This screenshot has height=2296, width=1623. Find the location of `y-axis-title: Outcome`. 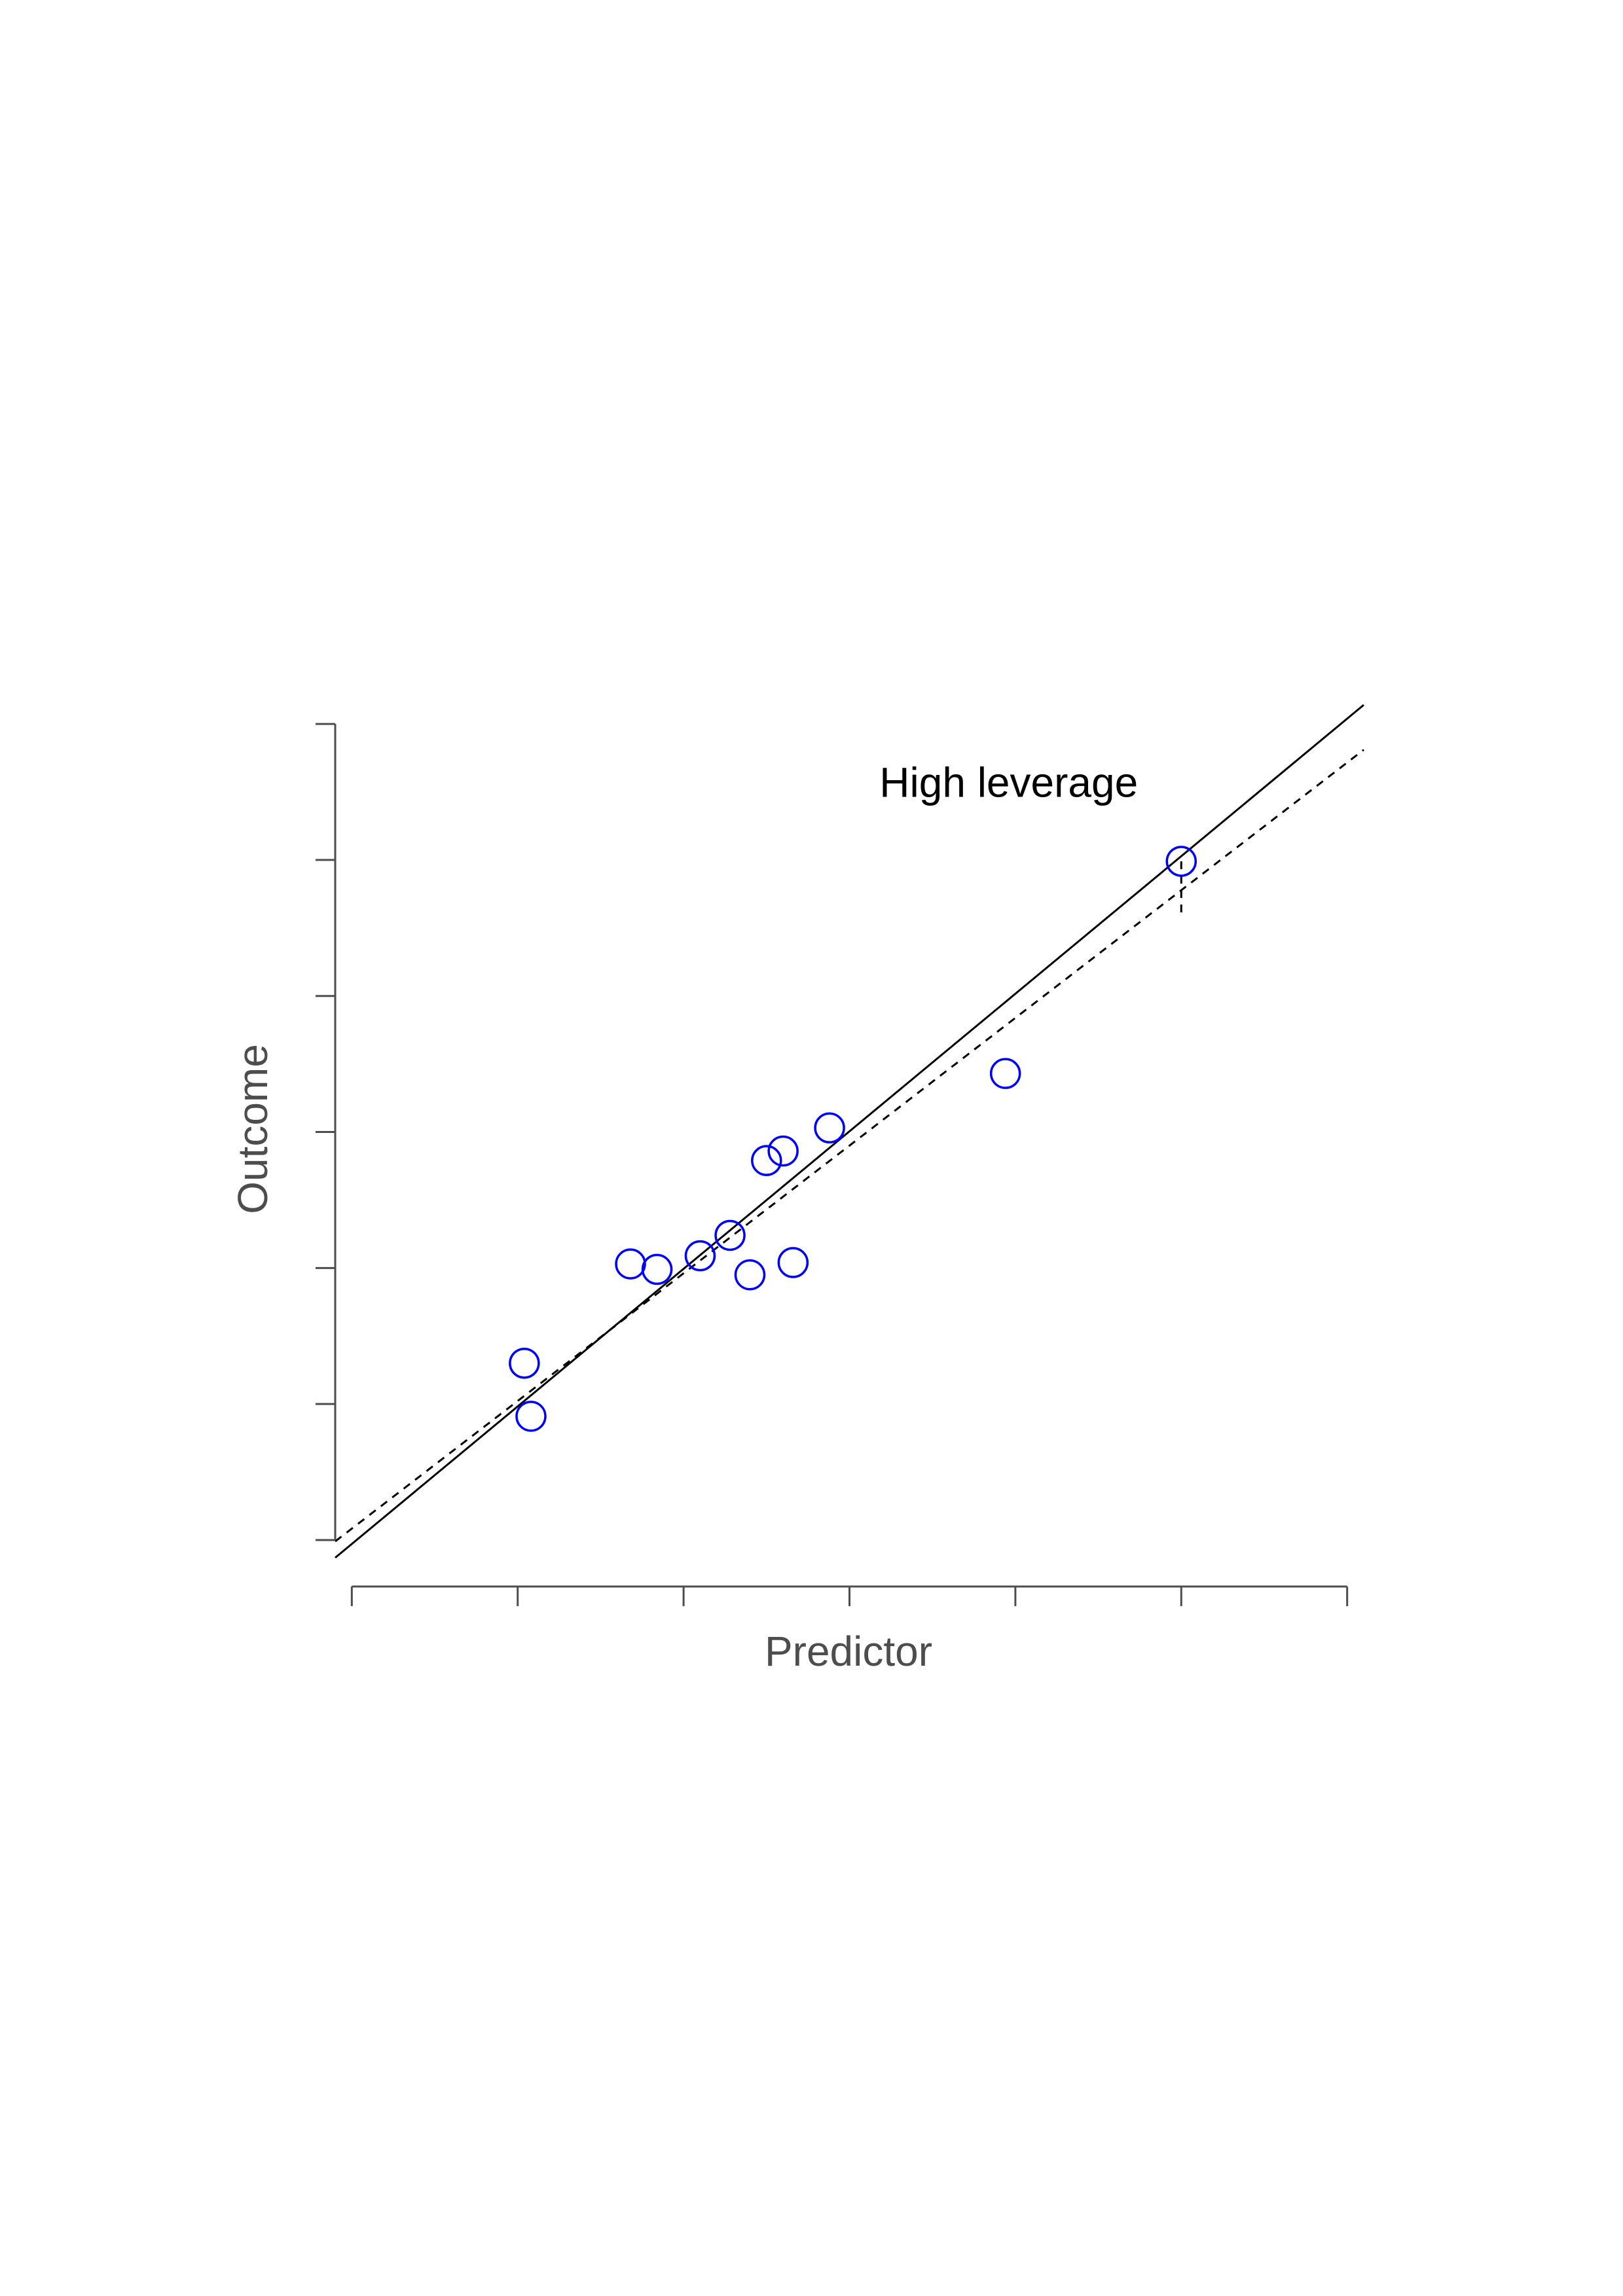

y-axis-title: Outcome is located at coordinates (252, 1129).